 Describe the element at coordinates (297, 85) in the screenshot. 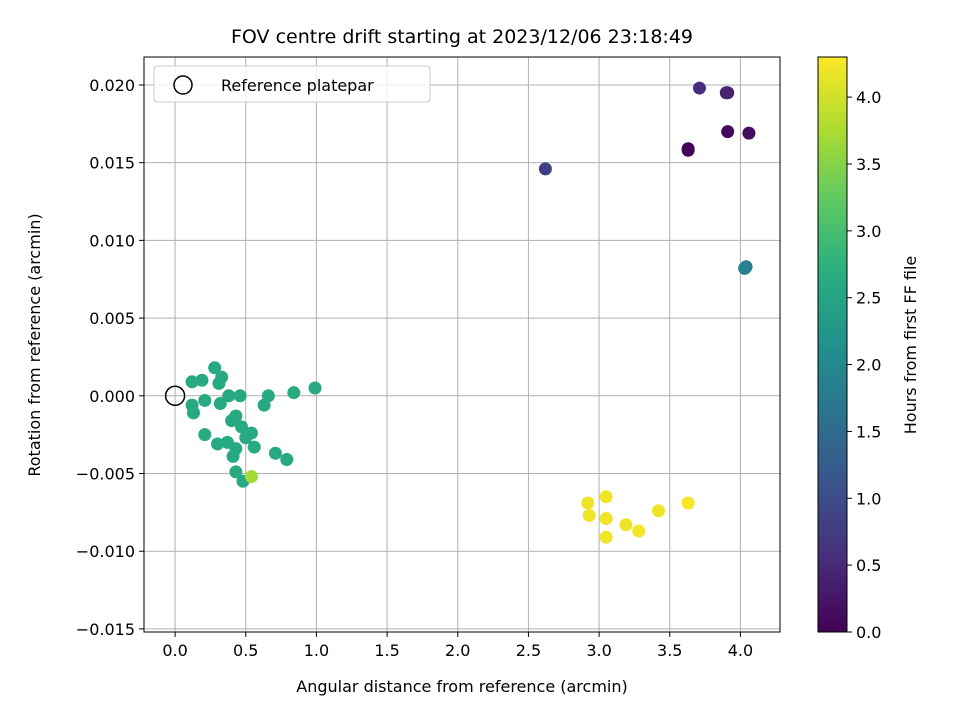

I see `legend-entry-reference: Reference platepar` at that location.